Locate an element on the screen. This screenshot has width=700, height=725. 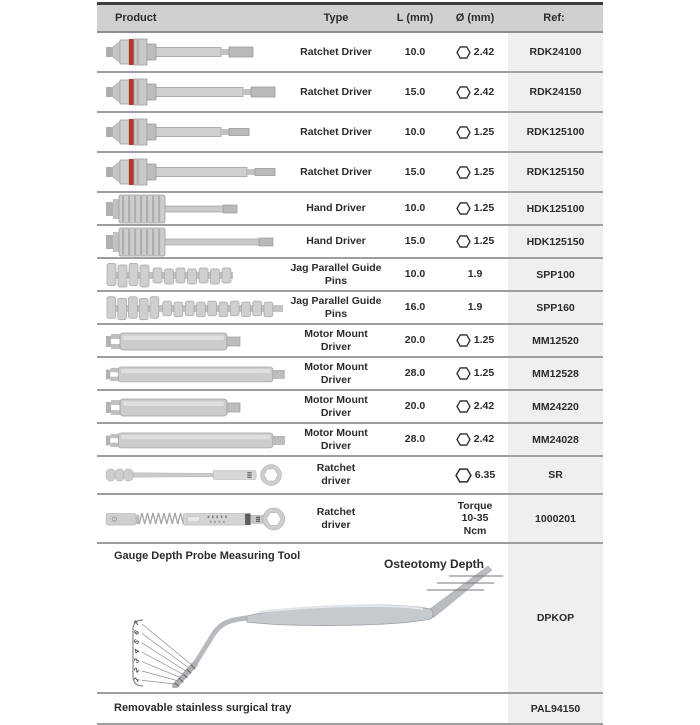
table-row: Ratchet Driver 10.0 2.42 RDK24100 is located at coordinates (350, 53).